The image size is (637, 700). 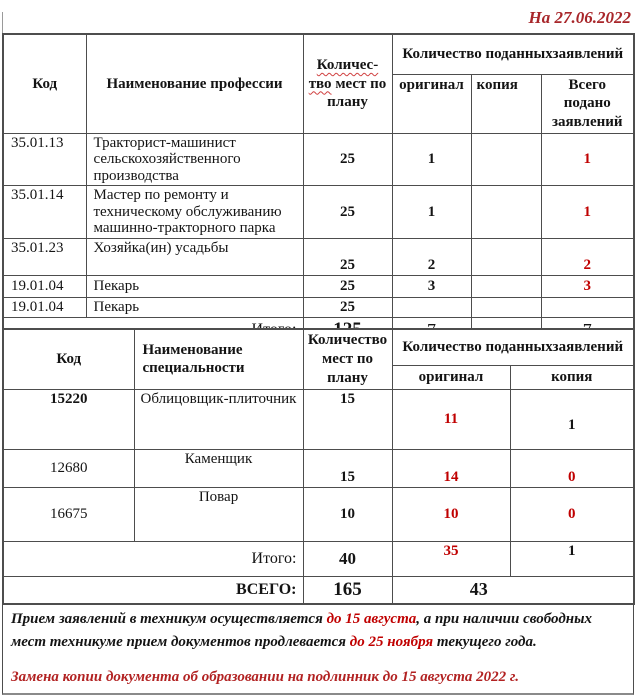 I want to click on table2-subheader-row: оригинал копия, so click(x=319, y=377).